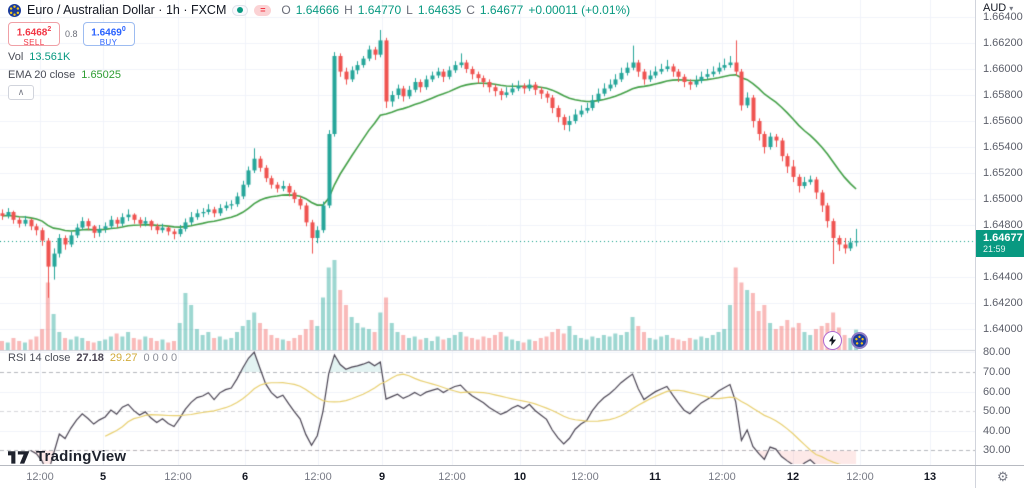 This screenshot has height=488, width=1024. I want to click on legend-collapse-button: ∧, so click(21, 92).